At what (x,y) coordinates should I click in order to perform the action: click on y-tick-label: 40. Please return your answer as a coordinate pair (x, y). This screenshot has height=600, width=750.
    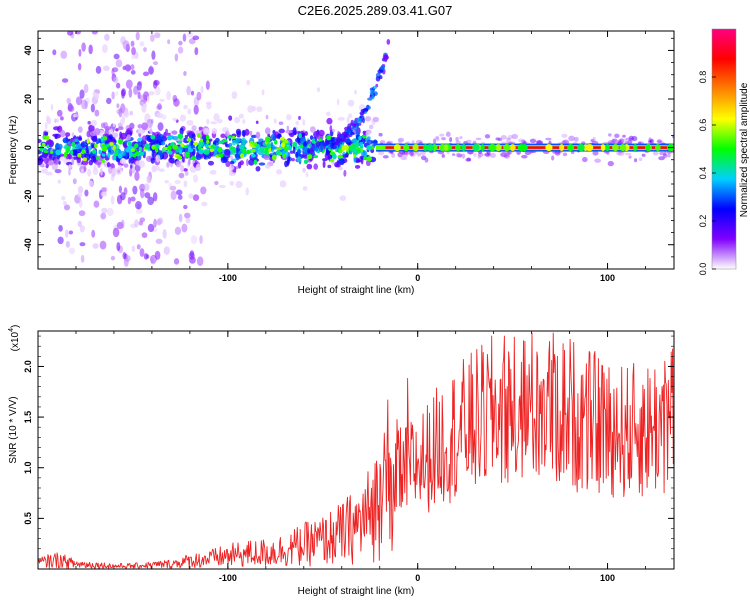
    Looking at the image, I should click on (28, 50).